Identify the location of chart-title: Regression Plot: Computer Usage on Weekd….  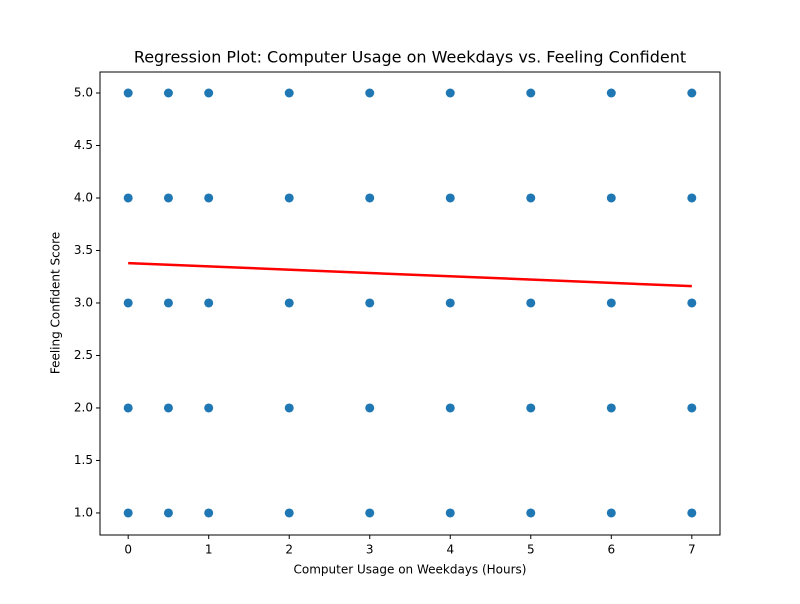
(410, 57).